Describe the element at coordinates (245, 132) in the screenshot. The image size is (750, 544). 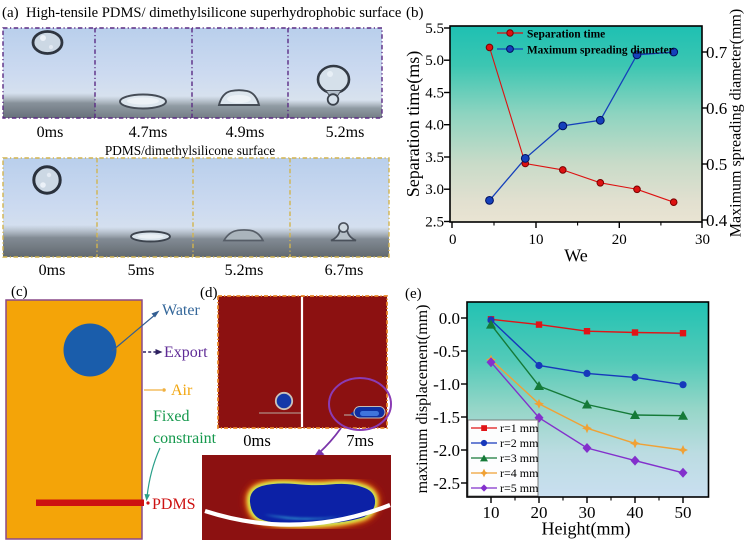
I see `svg-text: 4.9ms` at that location.